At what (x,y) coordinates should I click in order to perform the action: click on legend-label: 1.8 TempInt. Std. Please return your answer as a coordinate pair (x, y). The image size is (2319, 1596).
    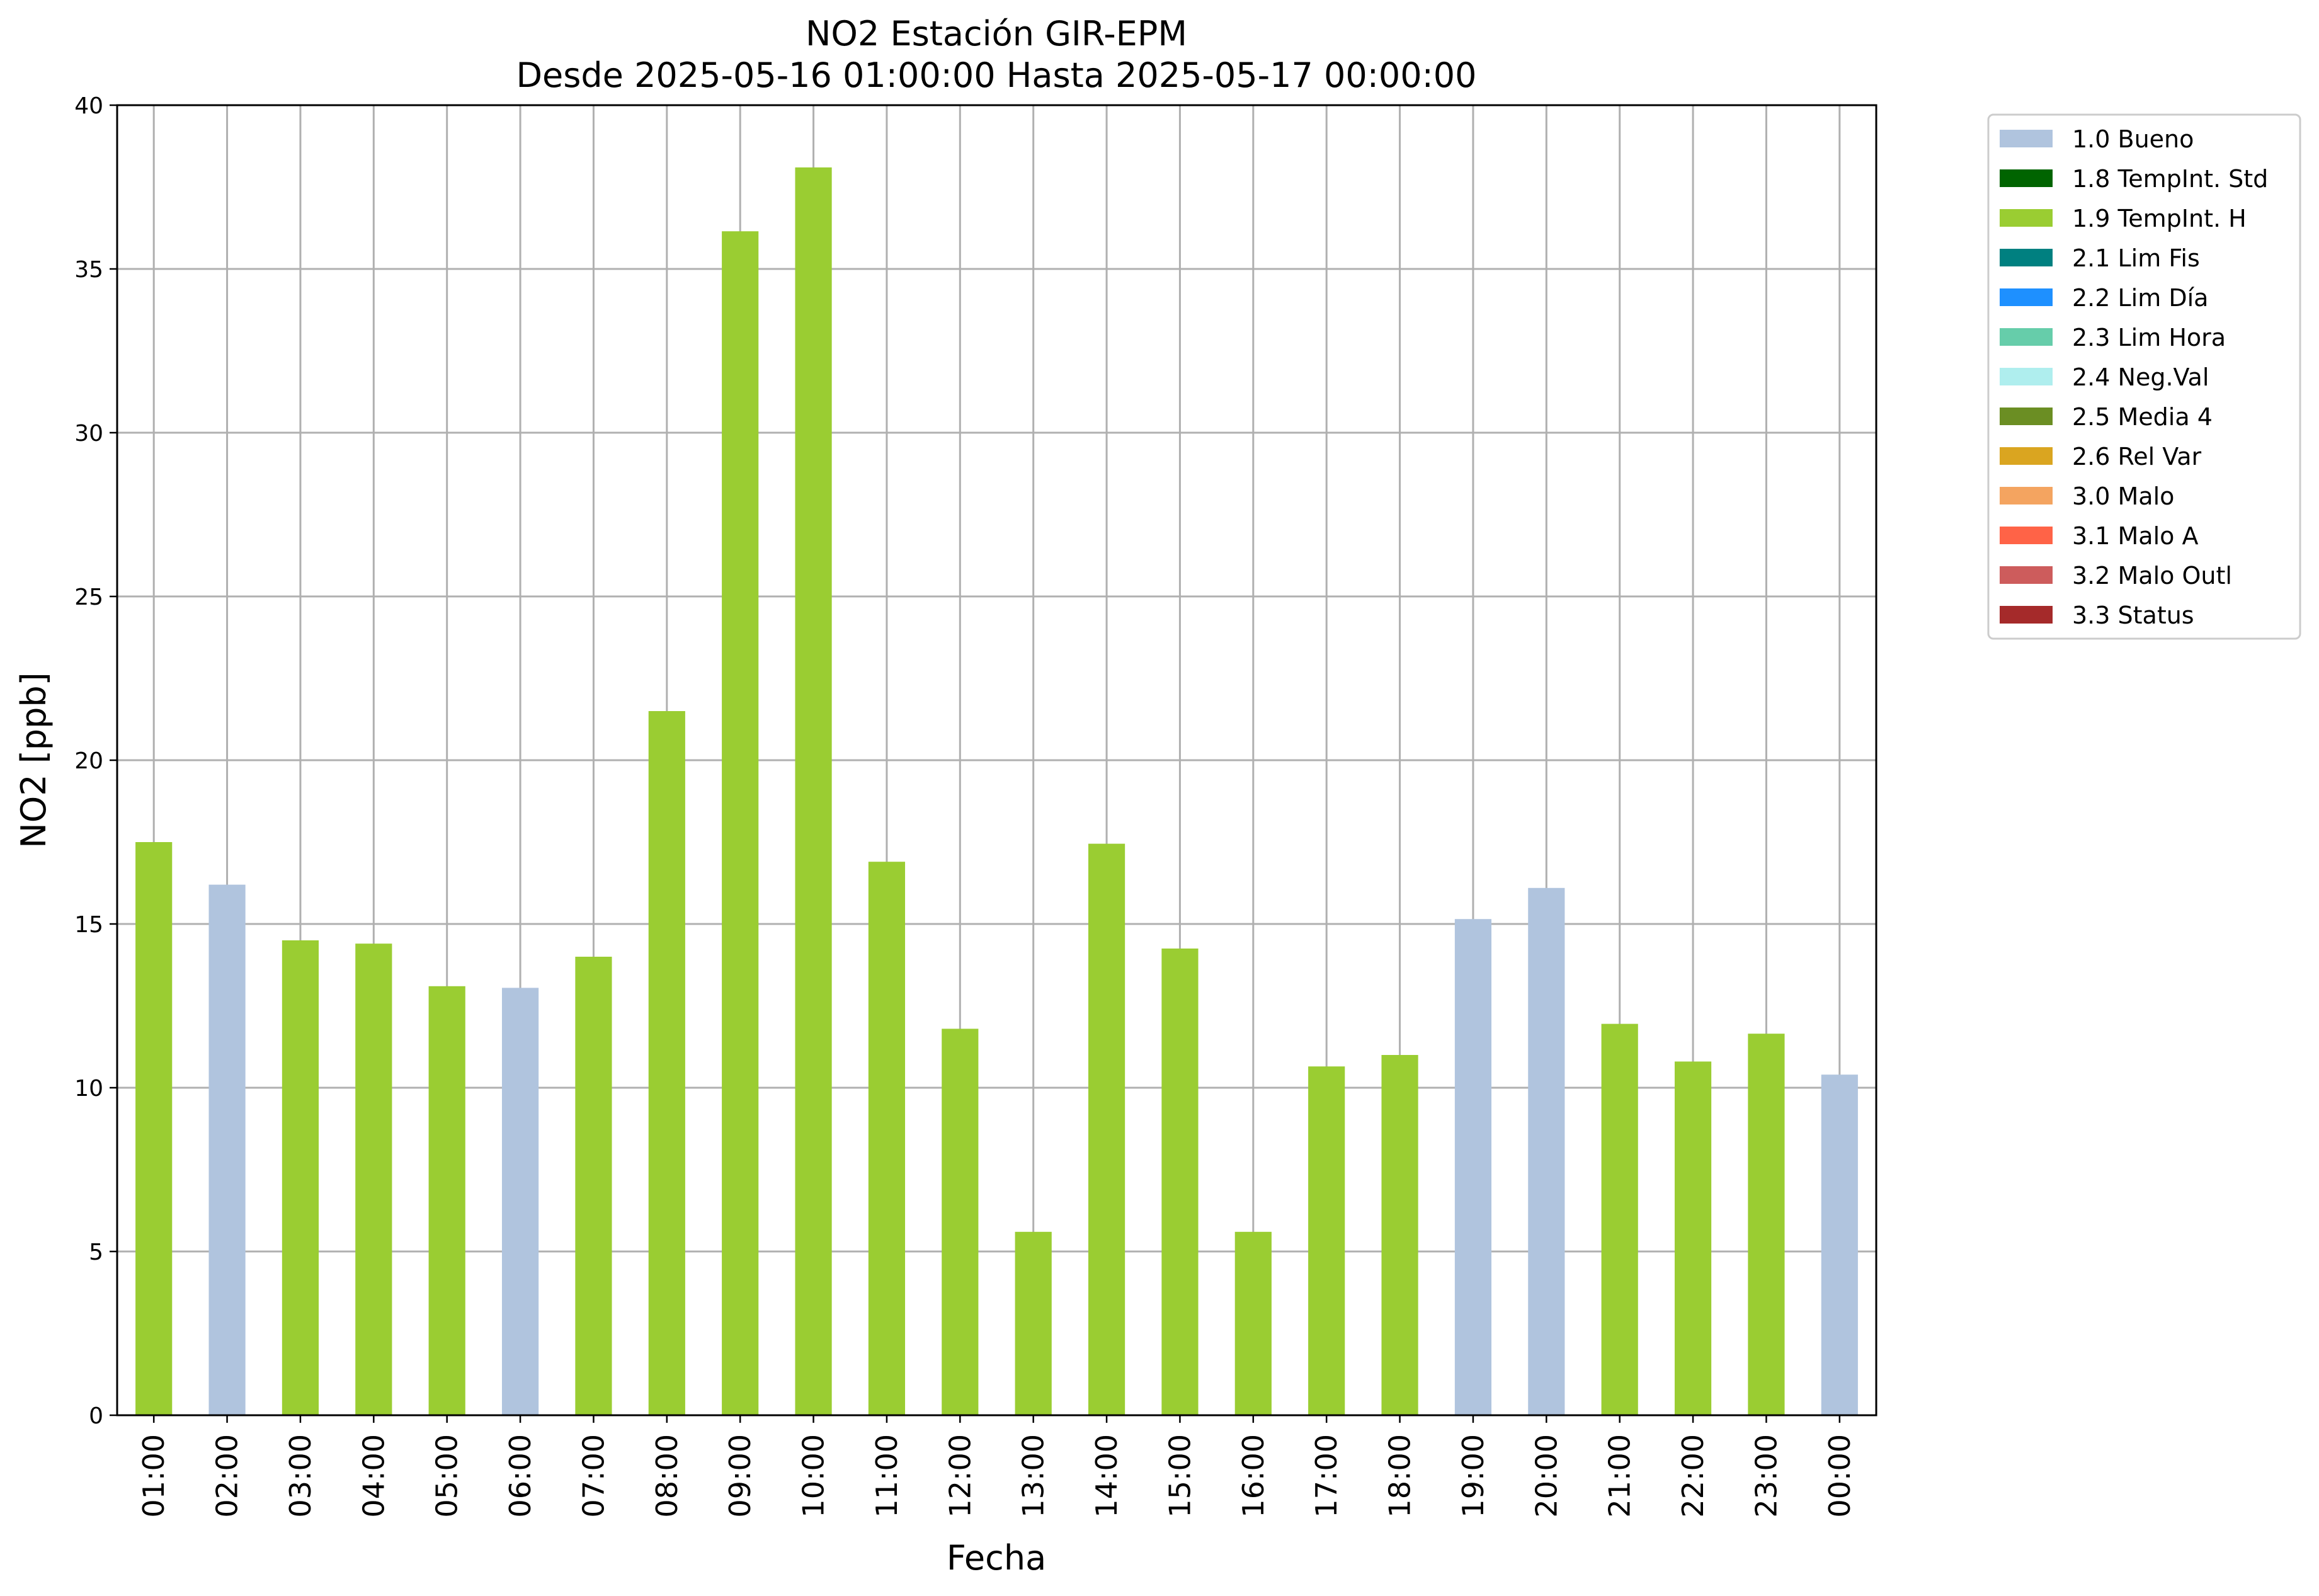
    Looking at the image, I should click on (2170, 179).